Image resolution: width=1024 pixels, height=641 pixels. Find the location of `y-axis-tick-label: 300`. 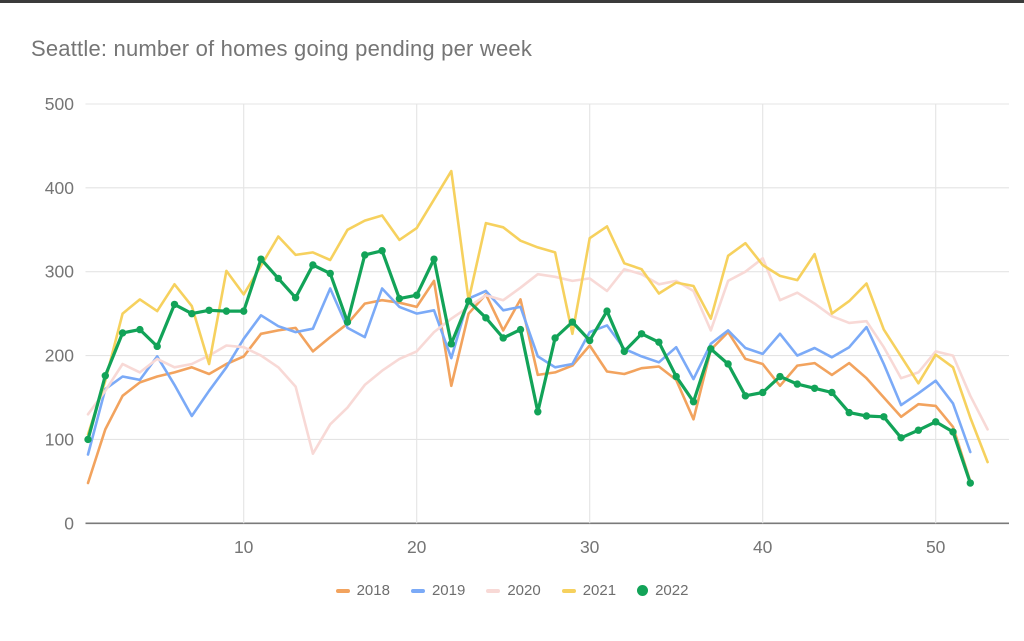

y-axis-tick-label: 300 is located at coordinates (59, 272).